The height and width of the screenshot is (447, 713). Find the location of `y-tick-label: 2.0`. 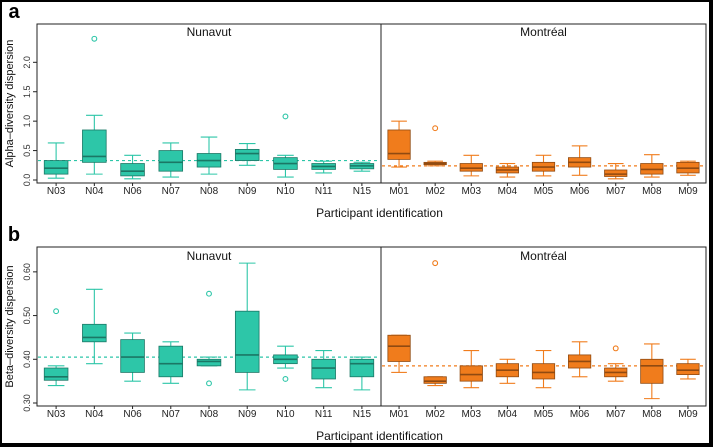

y-tick-label: 2.0 is located at coordinates (27, 62).